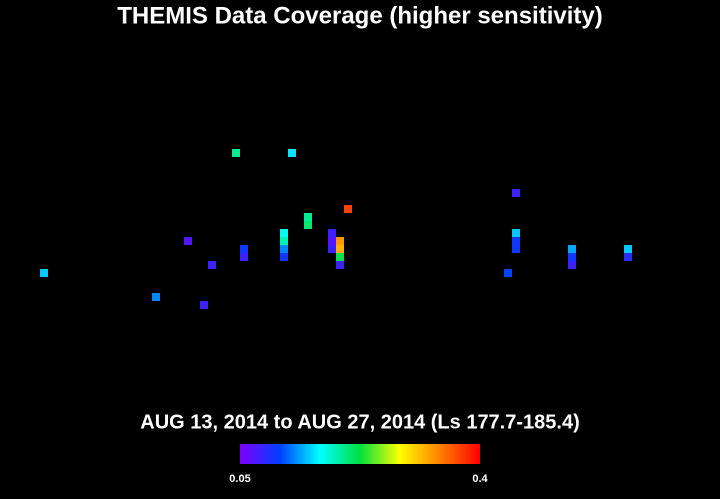 Image resolution: width=720 pixels, height=499 pixels. I want to click on colorbar-tick-label: 0.4, so click(480, 479).